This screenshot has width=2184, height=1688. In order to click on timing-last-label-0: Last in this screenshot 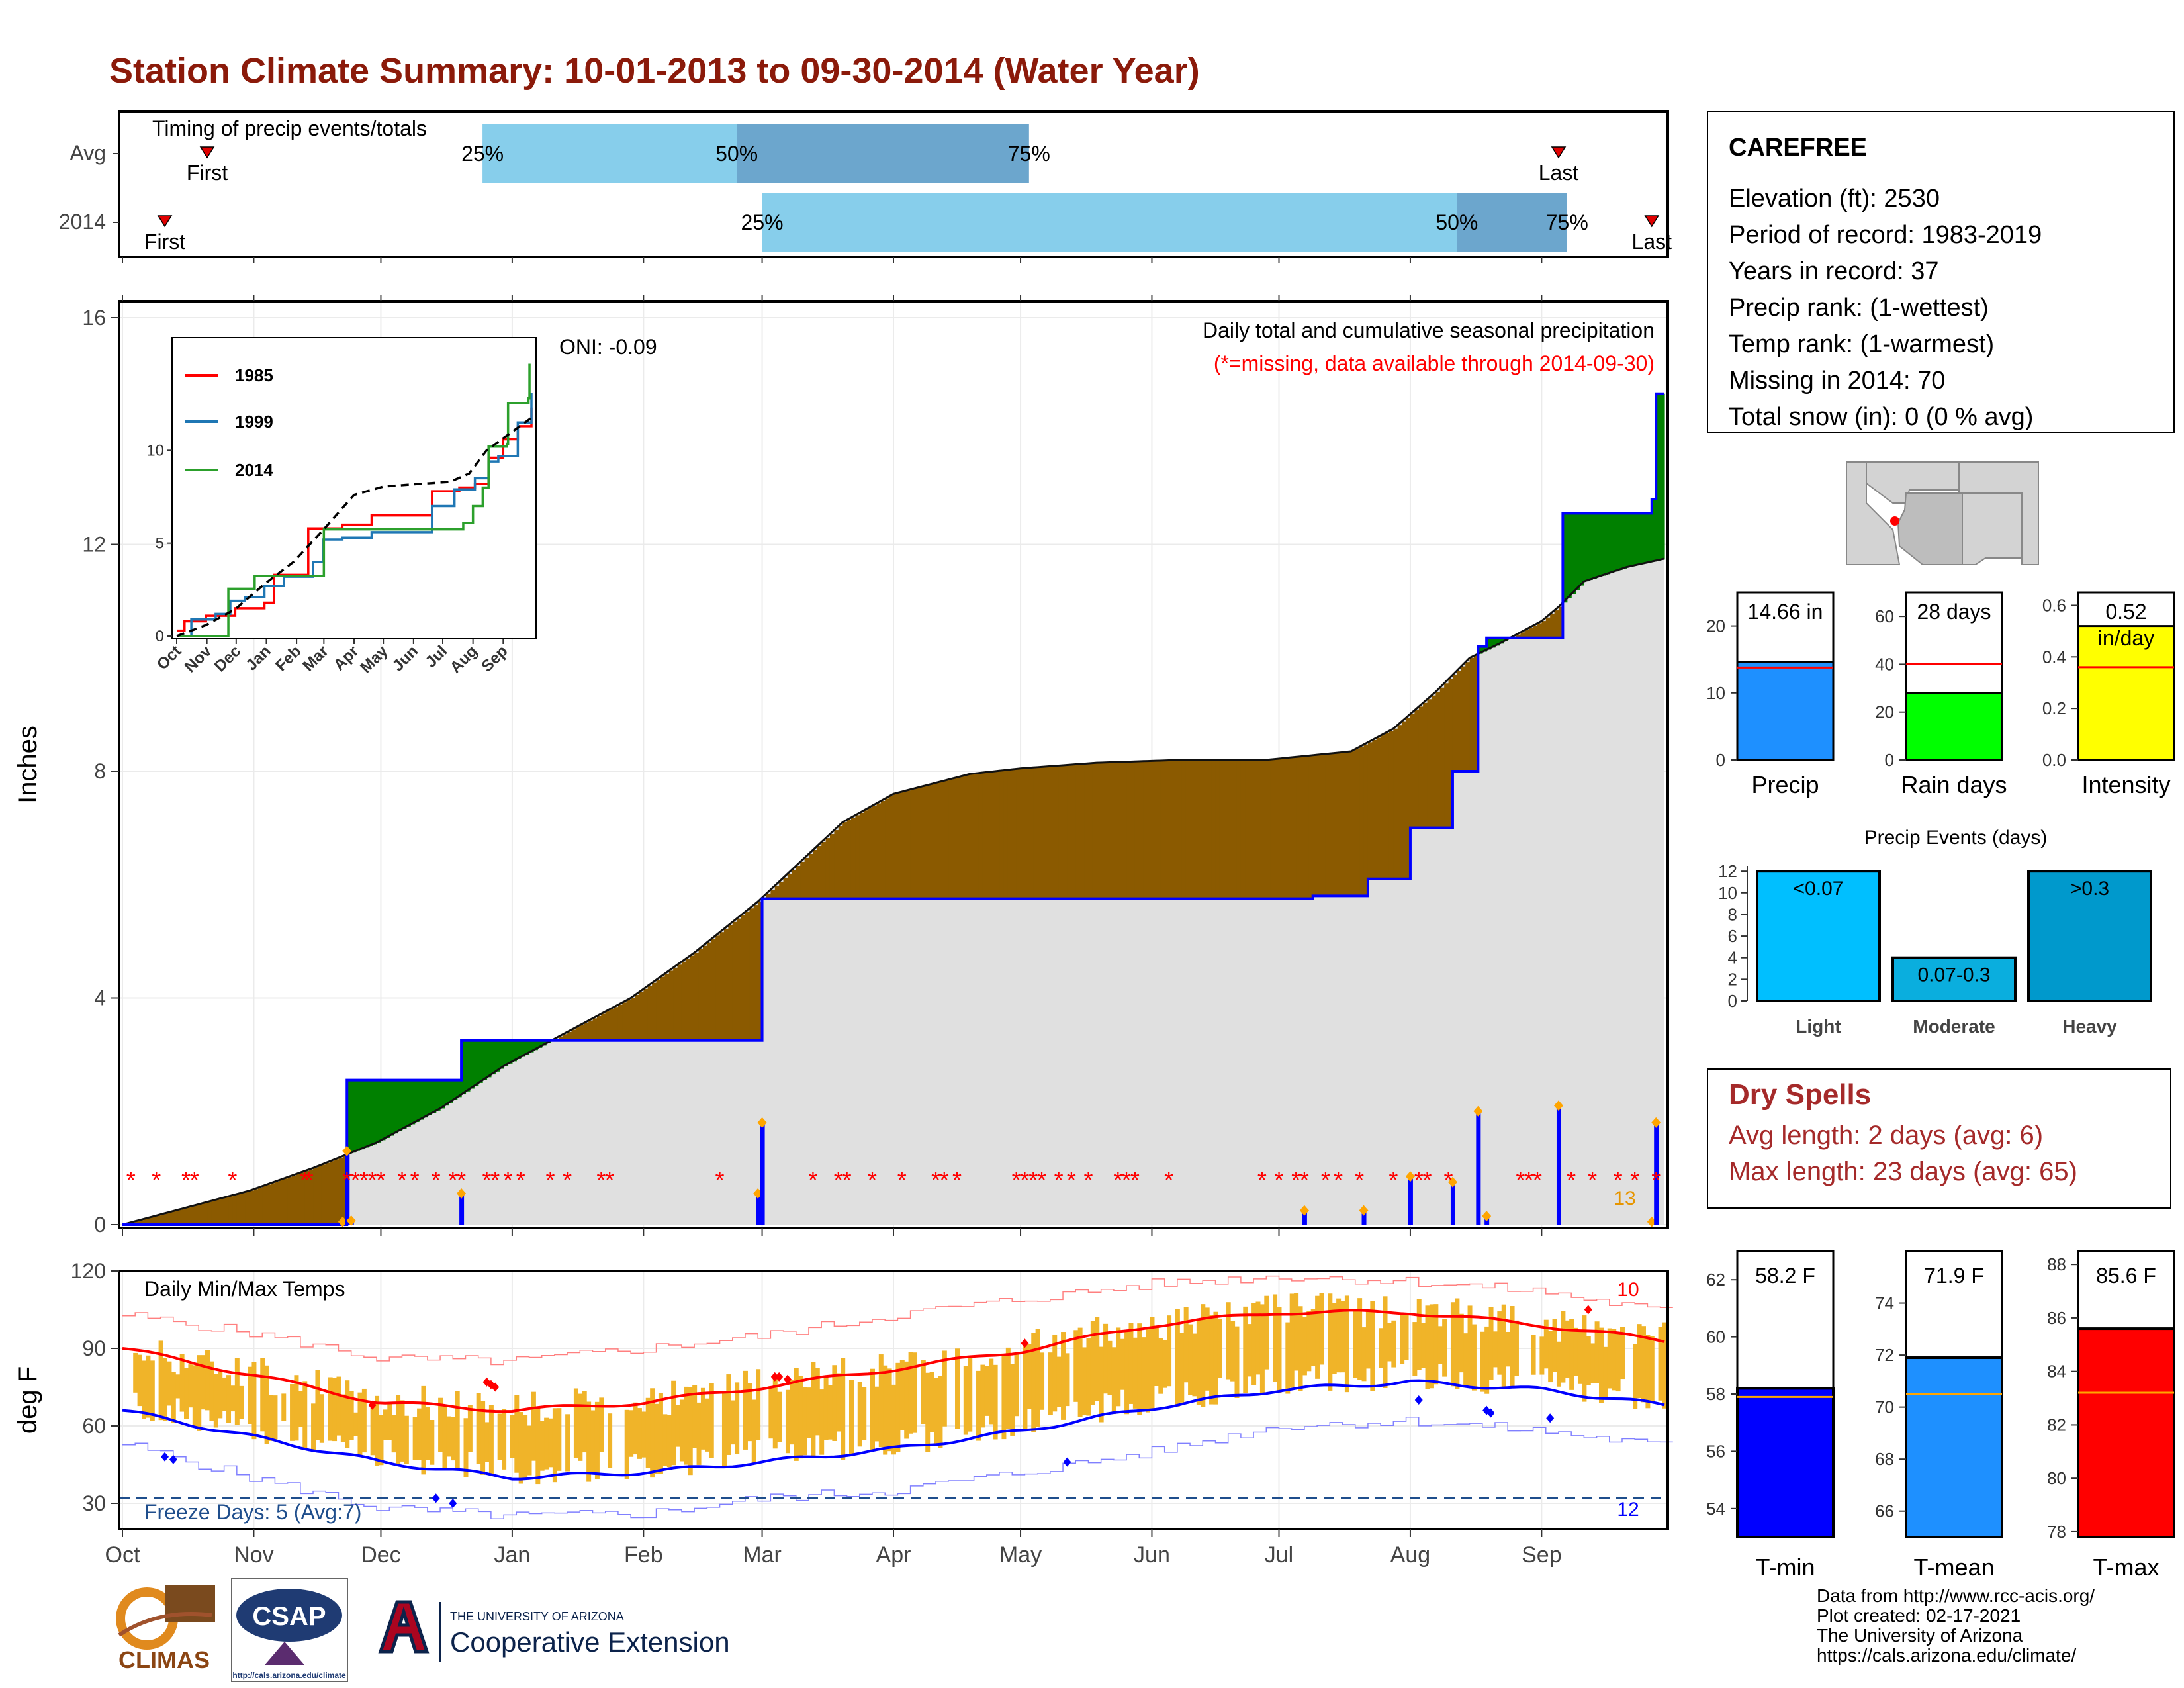, I will do `click(1559, 173)`.